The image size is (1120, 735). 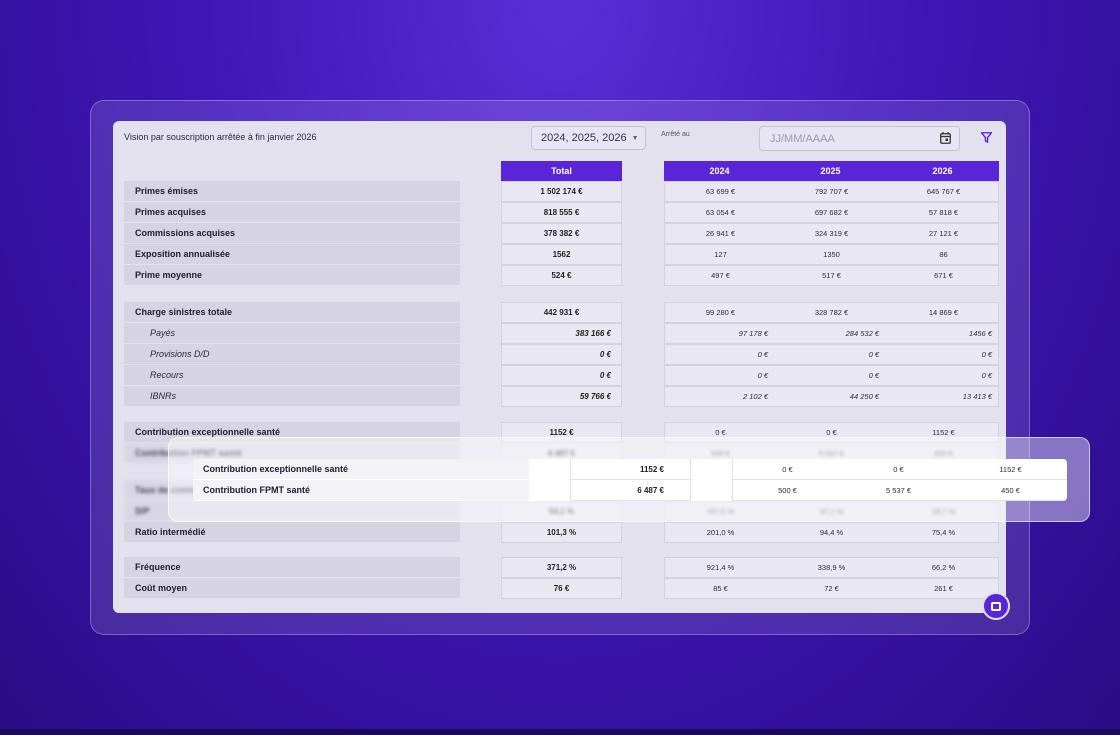 I want to click on row-label: Payés, so click(x=292, y=333).